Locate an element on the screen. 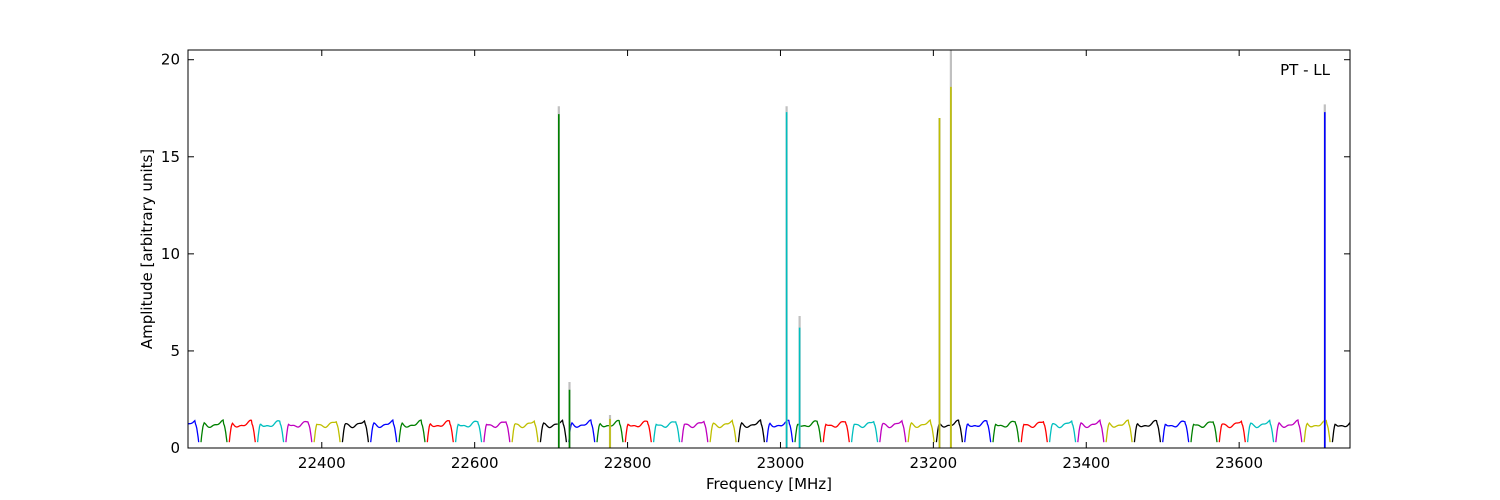 The image size is (1500, 500). x-tick-label: 23600 is located at coordinates (1239, 463).